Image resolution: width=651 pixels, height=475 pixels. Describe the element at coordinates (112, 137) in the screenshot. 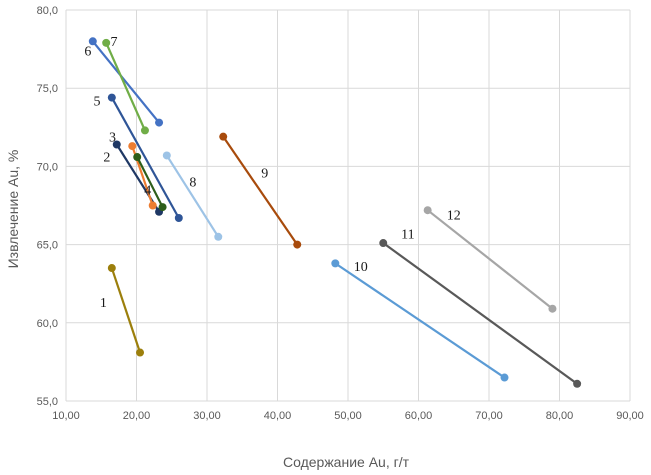

I see `series-label-3: 3` at that location.